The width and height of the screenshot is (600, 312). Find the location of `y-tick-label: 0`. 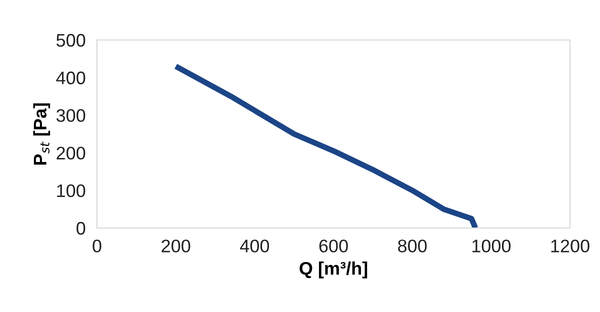

y-tick-label: 0 is located at coordinates (81, 228).